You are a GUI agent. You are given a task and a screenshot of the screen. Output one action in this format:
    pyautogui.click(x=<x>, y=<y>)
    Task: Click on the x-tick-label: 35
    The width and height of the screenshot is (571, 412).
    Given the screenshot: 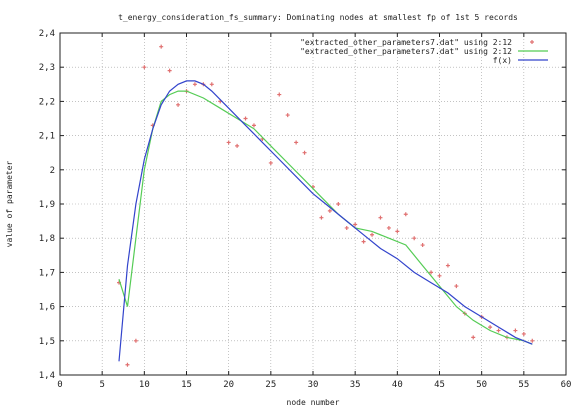 What is the action you would take?
    pyautogui.click(x=355, y=385)
    